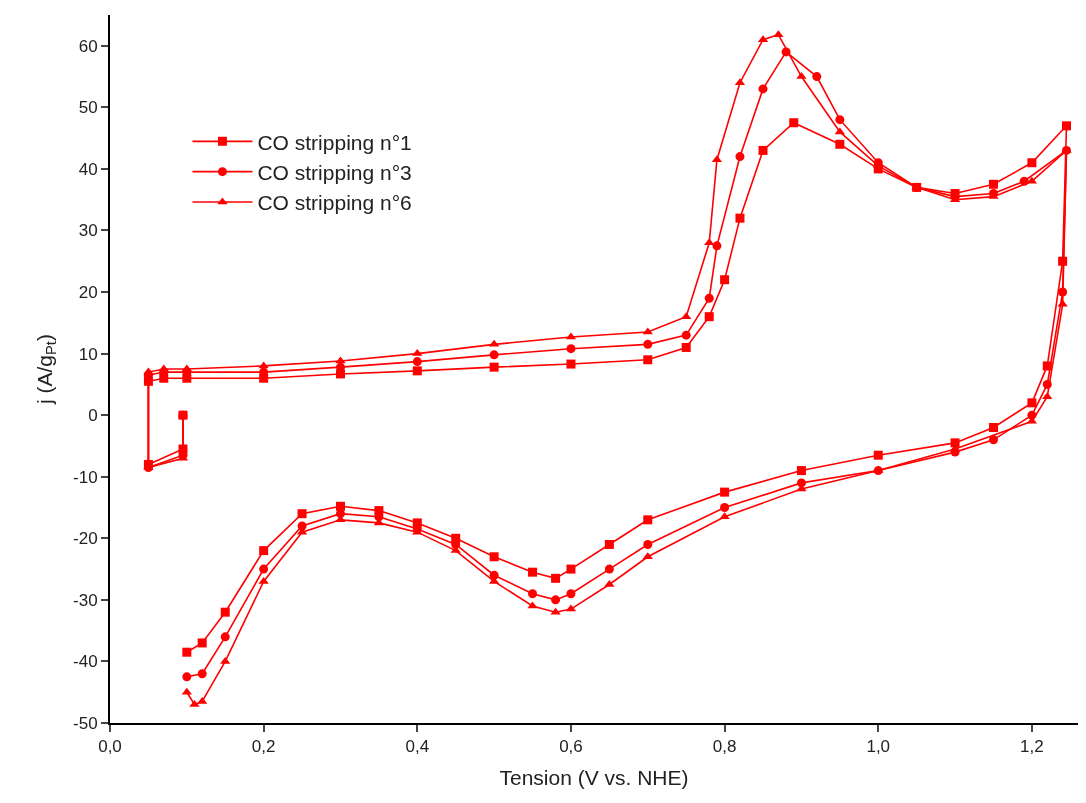 This screenshot has height=803, width=1086. What do you see at coordinates (1032, 747) in the screenshot?
I see `x-tick-label: 1,2` at bounding box center [1032, 747].